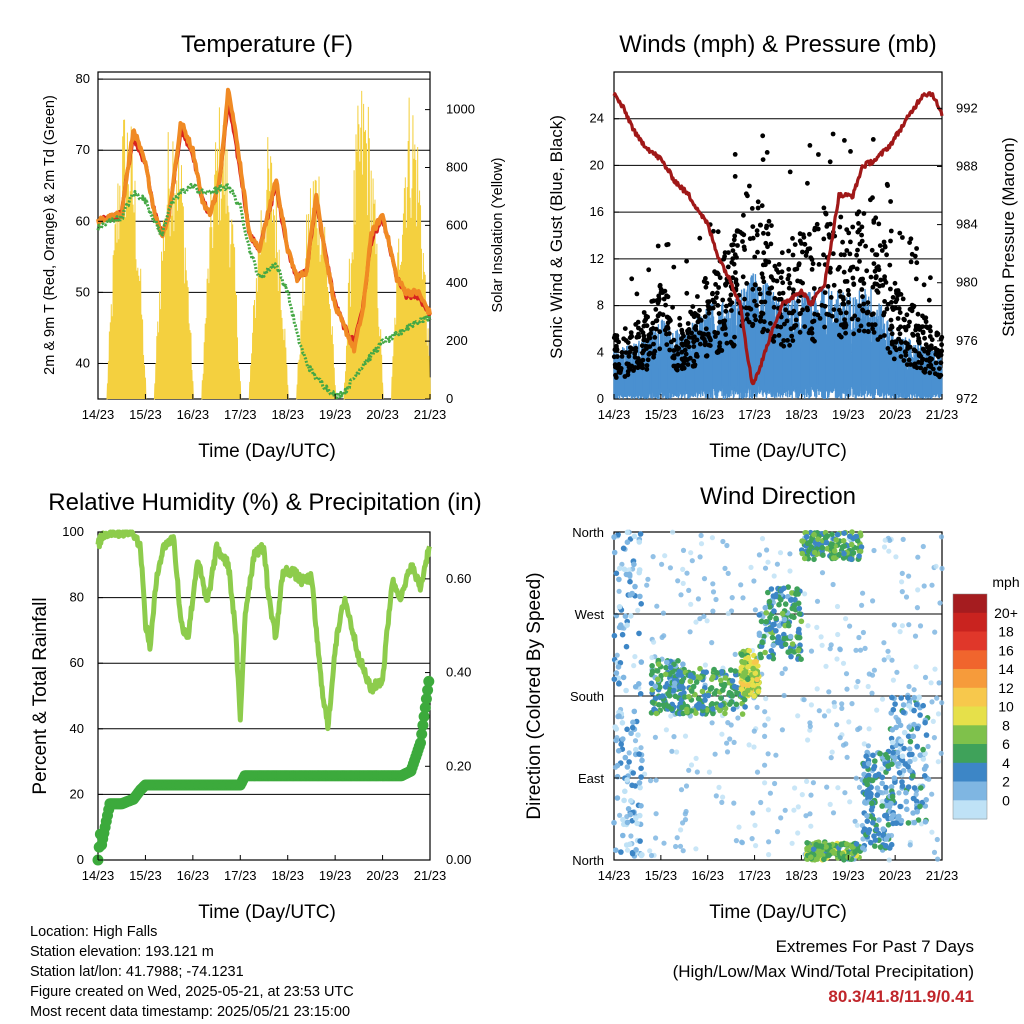 The image size is (1024, 1024). What do you see at coordinates (267, 912) in the screenshot?
I see `humidity-x-axis-label: Time (Day/UTC)` at bounding box center [267, 912].